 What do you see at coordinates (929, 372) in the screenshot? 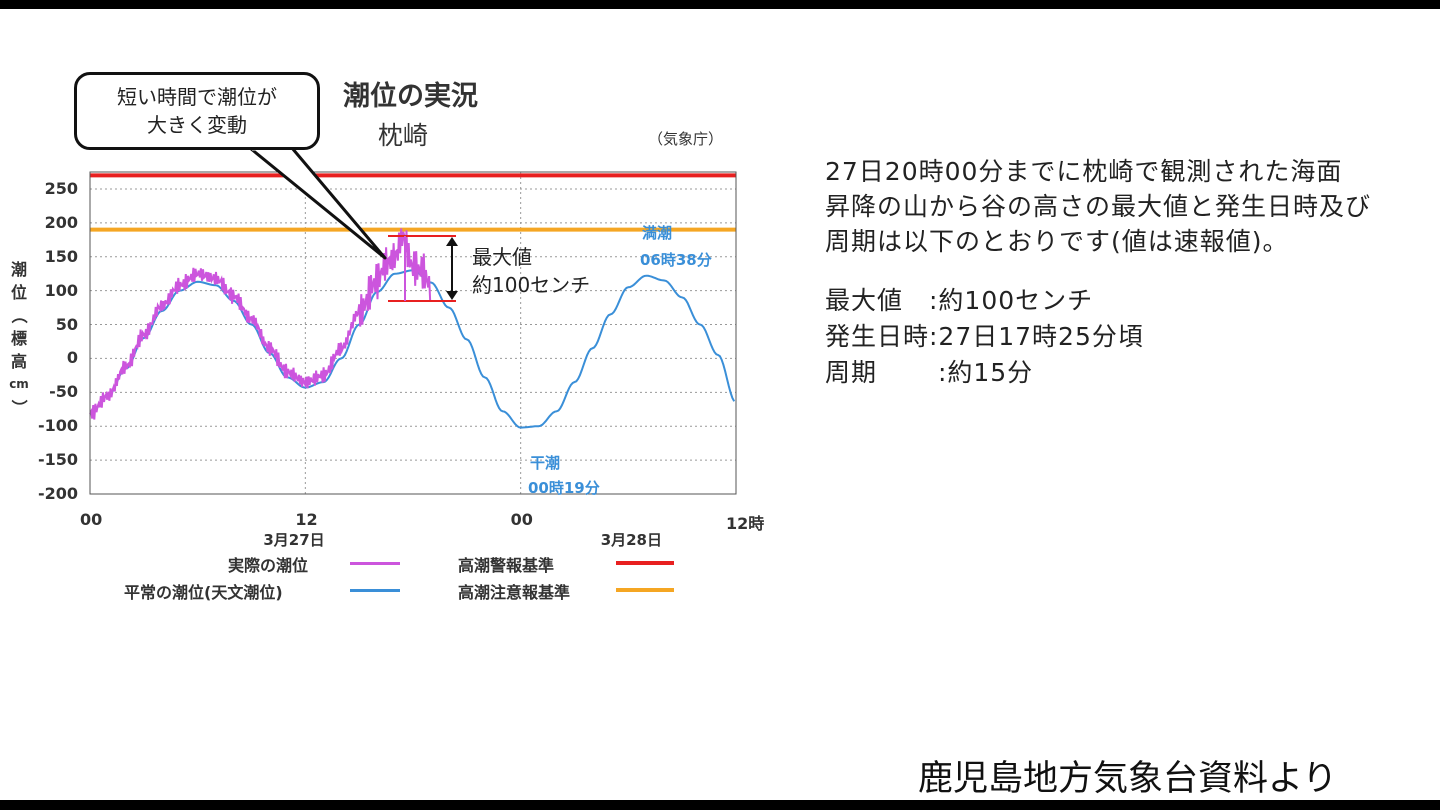
I see `detail-period: 周期 :約15分` at bounding box center [929, 372].